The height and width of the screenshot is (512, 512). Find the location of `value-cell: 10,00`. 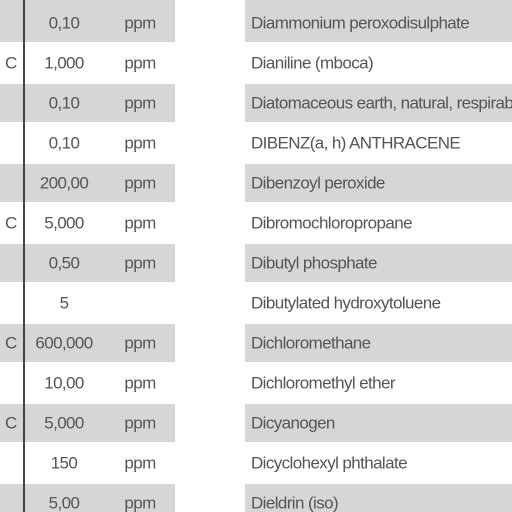

value-cell: 10,00 is located at coordinates (64, 382).